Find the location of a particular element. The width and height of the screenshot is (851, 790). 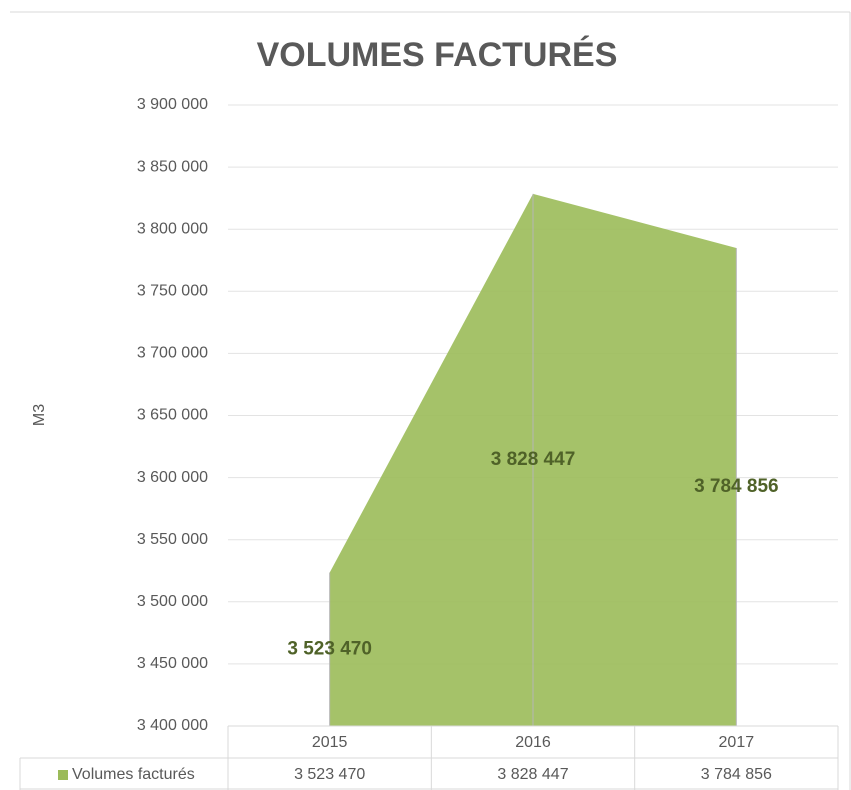

legend-key is located at coordinates (63, 775).